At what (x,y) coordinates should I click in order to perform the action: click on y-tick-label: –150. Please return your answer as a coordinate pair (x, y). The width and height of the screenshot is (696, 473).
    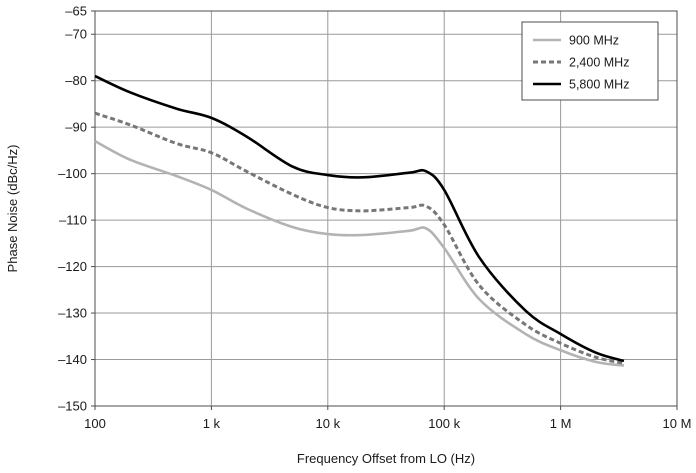
    Looking at the image, I should click on (72, 406).